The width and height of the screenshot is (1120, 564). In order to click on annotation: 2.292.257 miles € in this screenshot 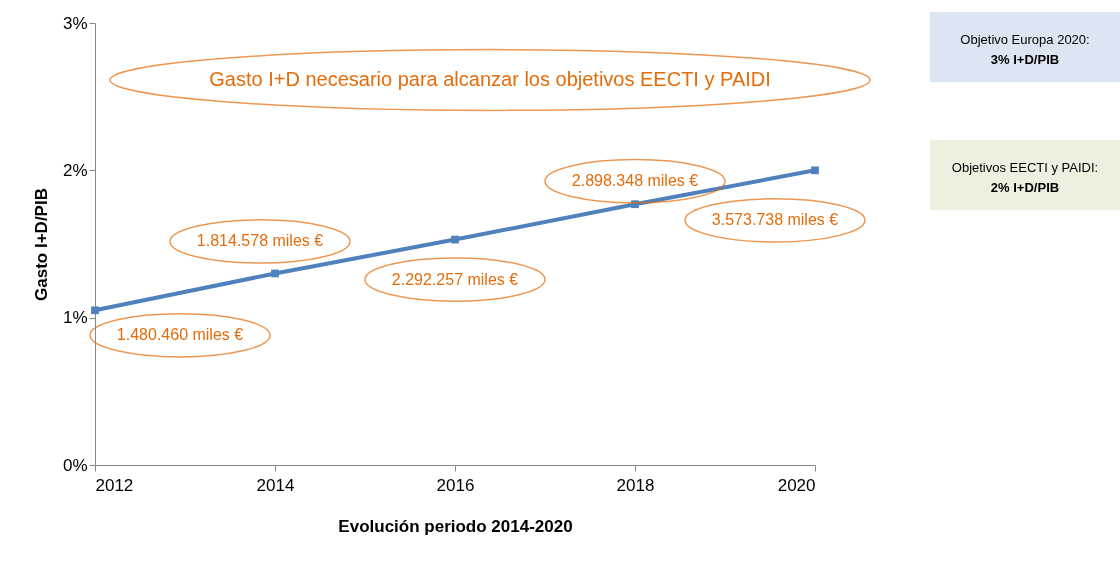, I will do `click(455, 279)`.